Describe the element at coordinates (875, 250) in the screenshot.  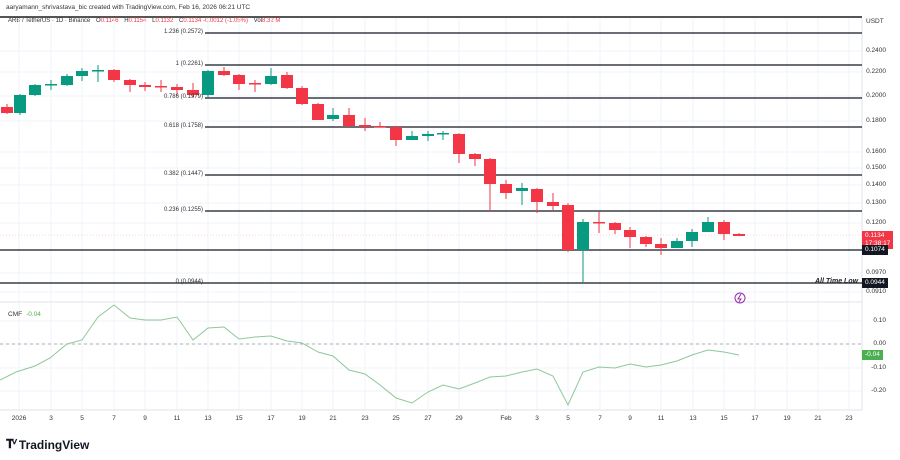
I see `support-price-tag: 0.1074` at that location.